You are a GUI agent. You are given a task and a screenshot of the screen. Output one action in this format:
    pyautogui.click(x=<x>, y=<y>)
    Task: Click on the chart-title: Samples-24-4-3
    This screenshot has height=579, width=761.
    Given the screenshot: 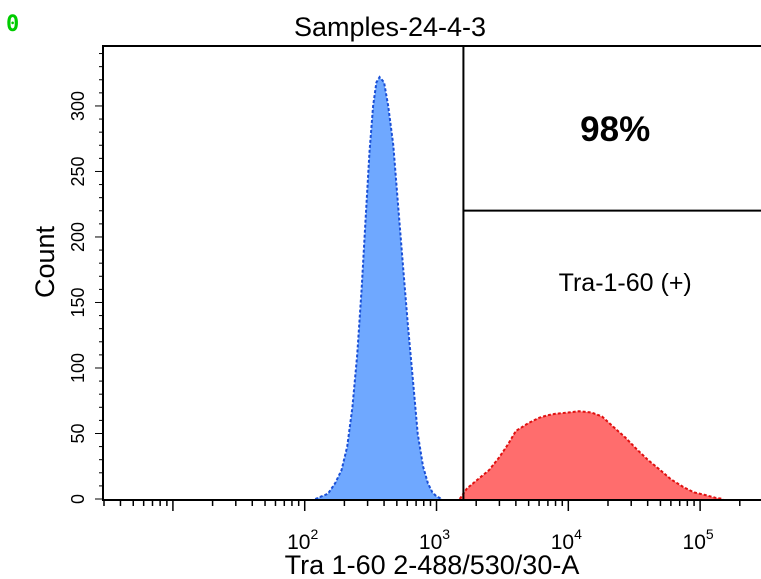 What is the action you would take?
    pyautogui.click(x=390, y=27)
    